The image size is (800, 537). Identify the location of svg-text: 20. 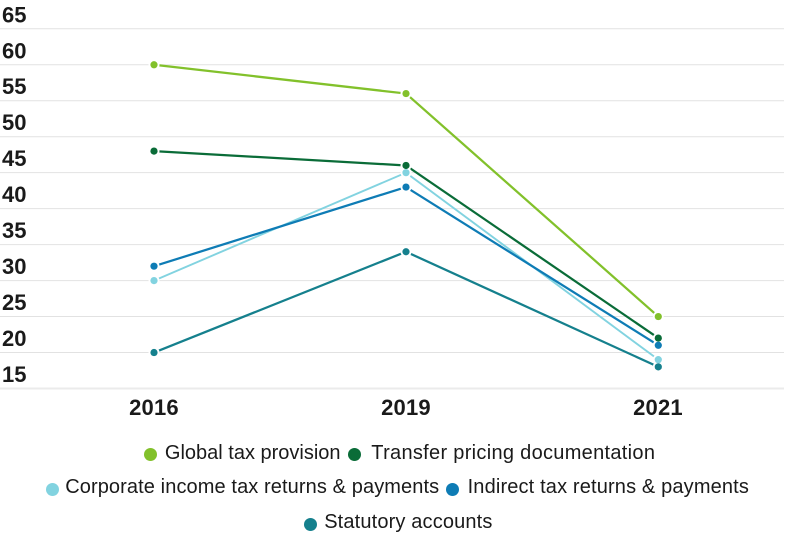
(14, 338).